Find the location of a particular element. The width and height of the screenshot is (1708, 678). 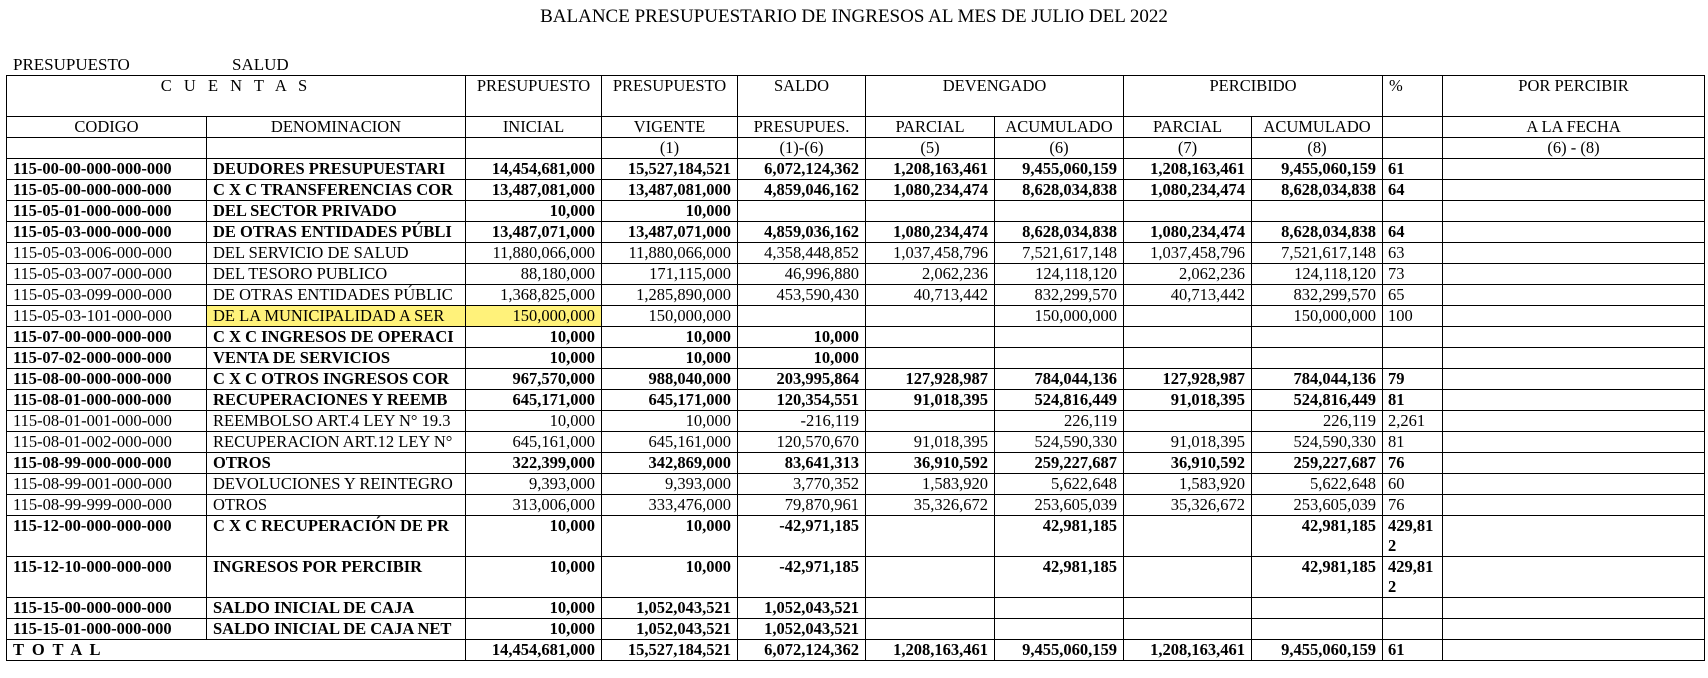

header-denominacion: DENOMINACION is located at coordinates (336, 127).